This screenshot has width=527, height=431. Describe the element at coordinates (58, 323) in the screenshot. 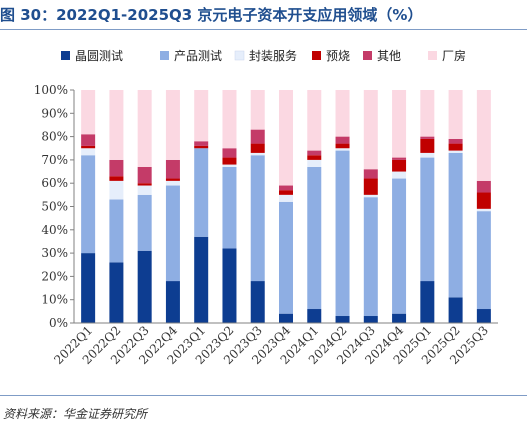

I see `y-tick-label: 0%` at that location.